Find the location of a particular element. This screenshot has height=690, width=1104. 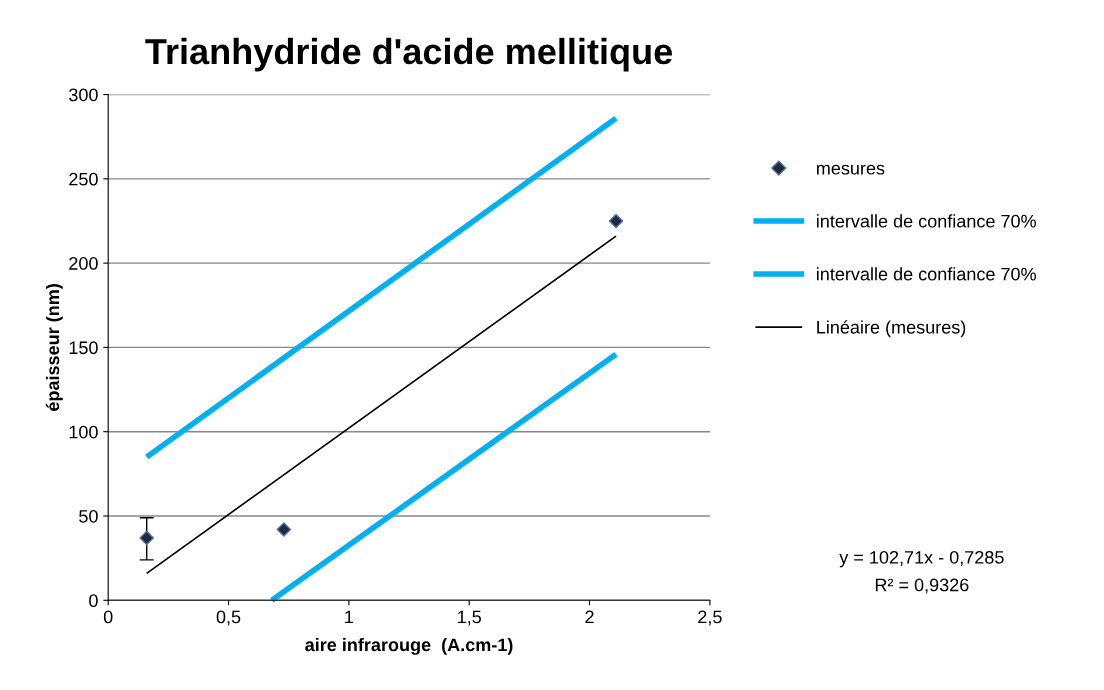

x-tick-label: 2,5 is located at coordinates (710, 618).